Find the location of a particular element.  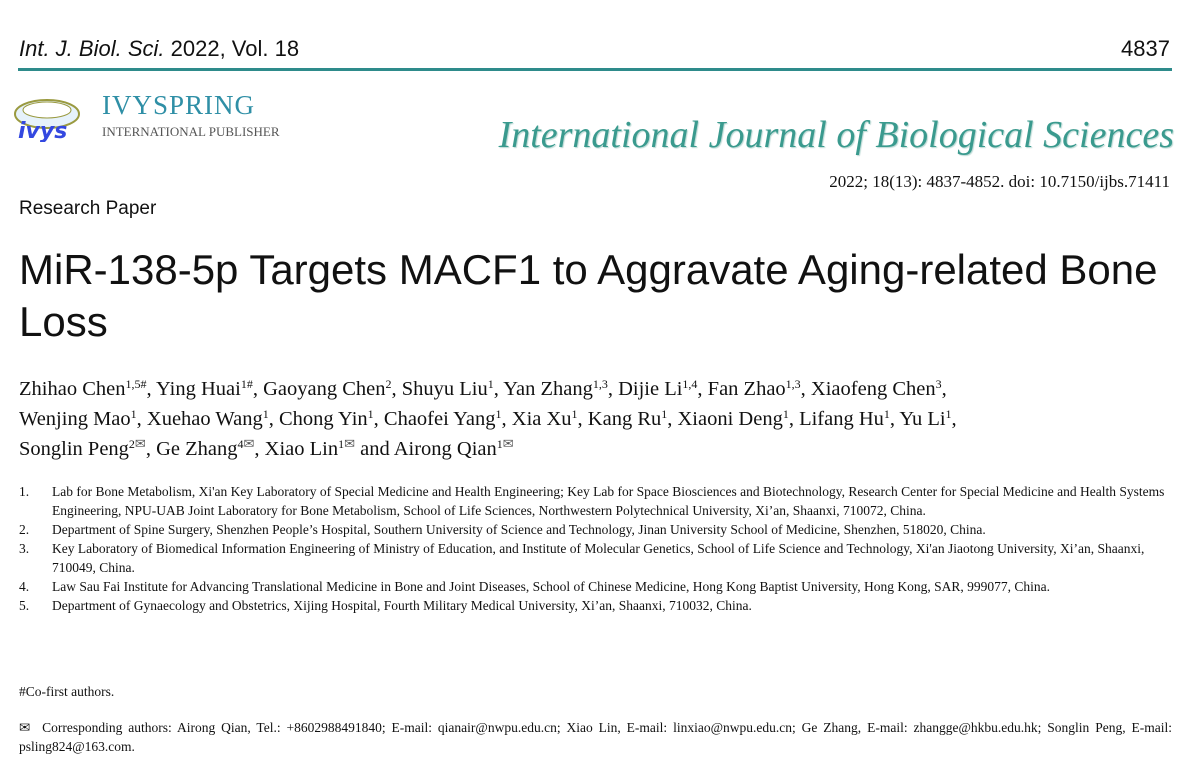

affiliation-number: 4. is located at coordinates (24, 586).